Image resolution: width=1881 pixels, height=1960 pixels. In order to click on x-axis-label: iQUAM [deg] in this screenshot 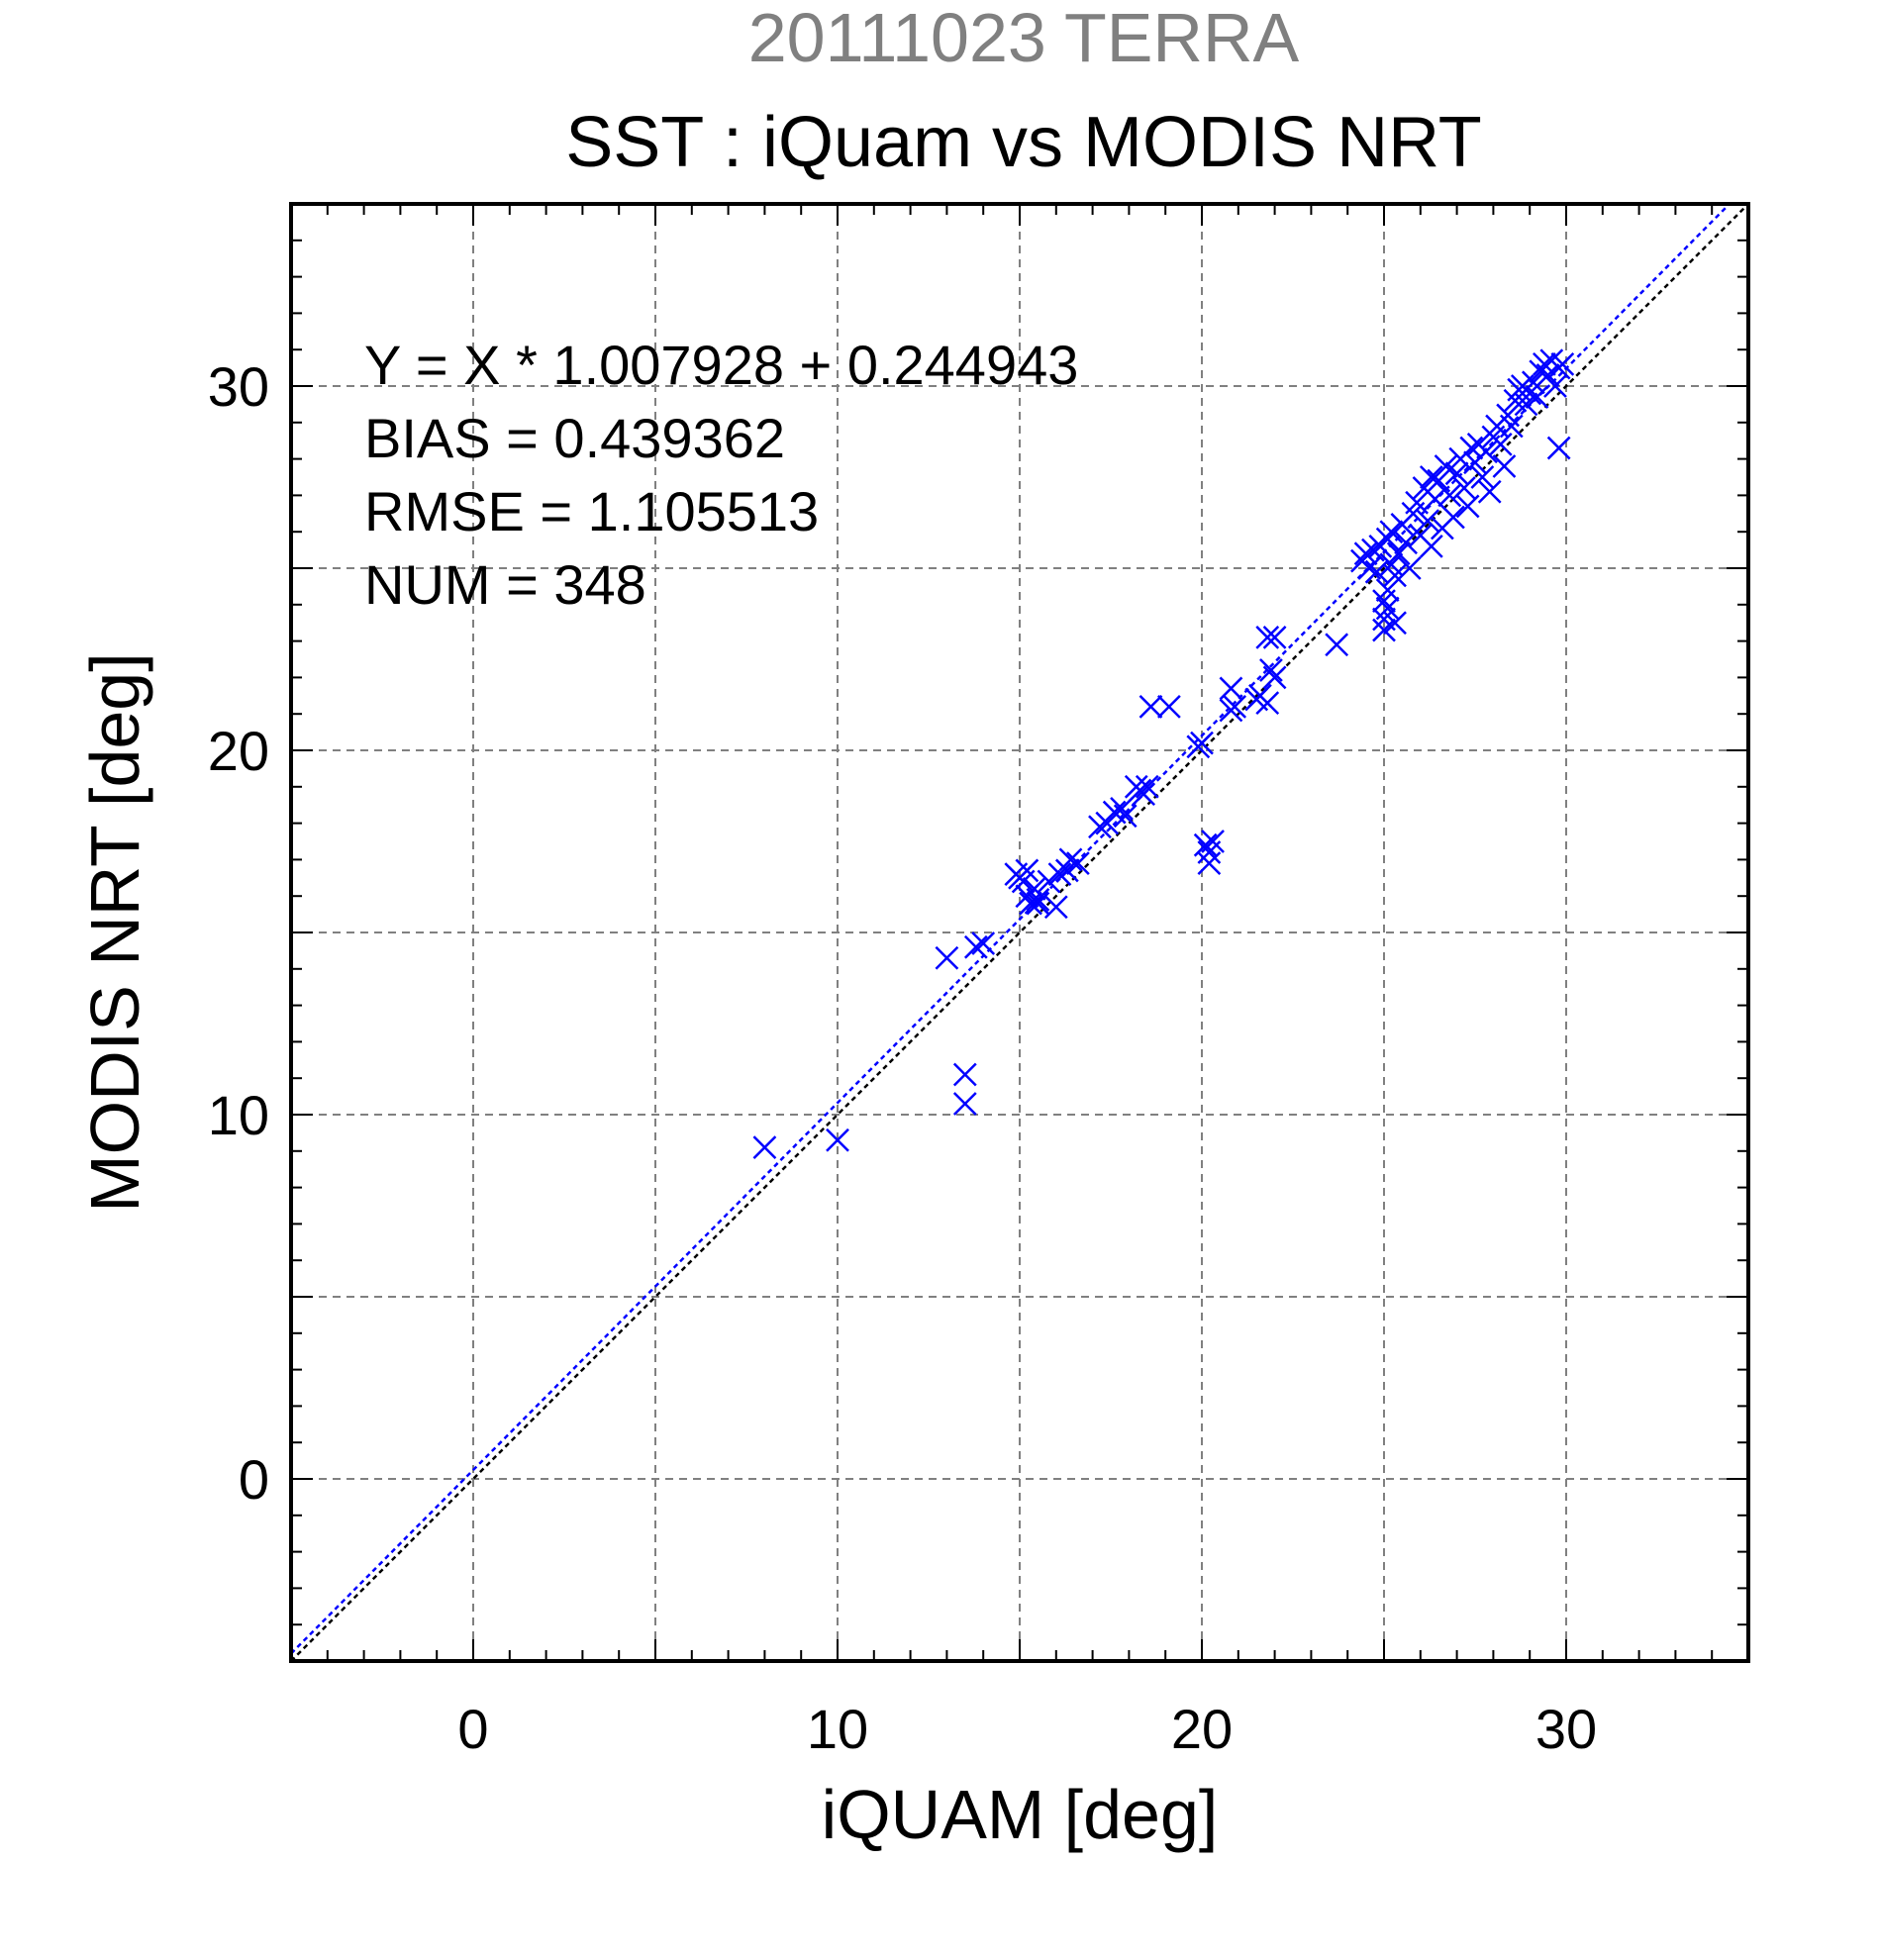, I will do `click(1020, 1814)`.